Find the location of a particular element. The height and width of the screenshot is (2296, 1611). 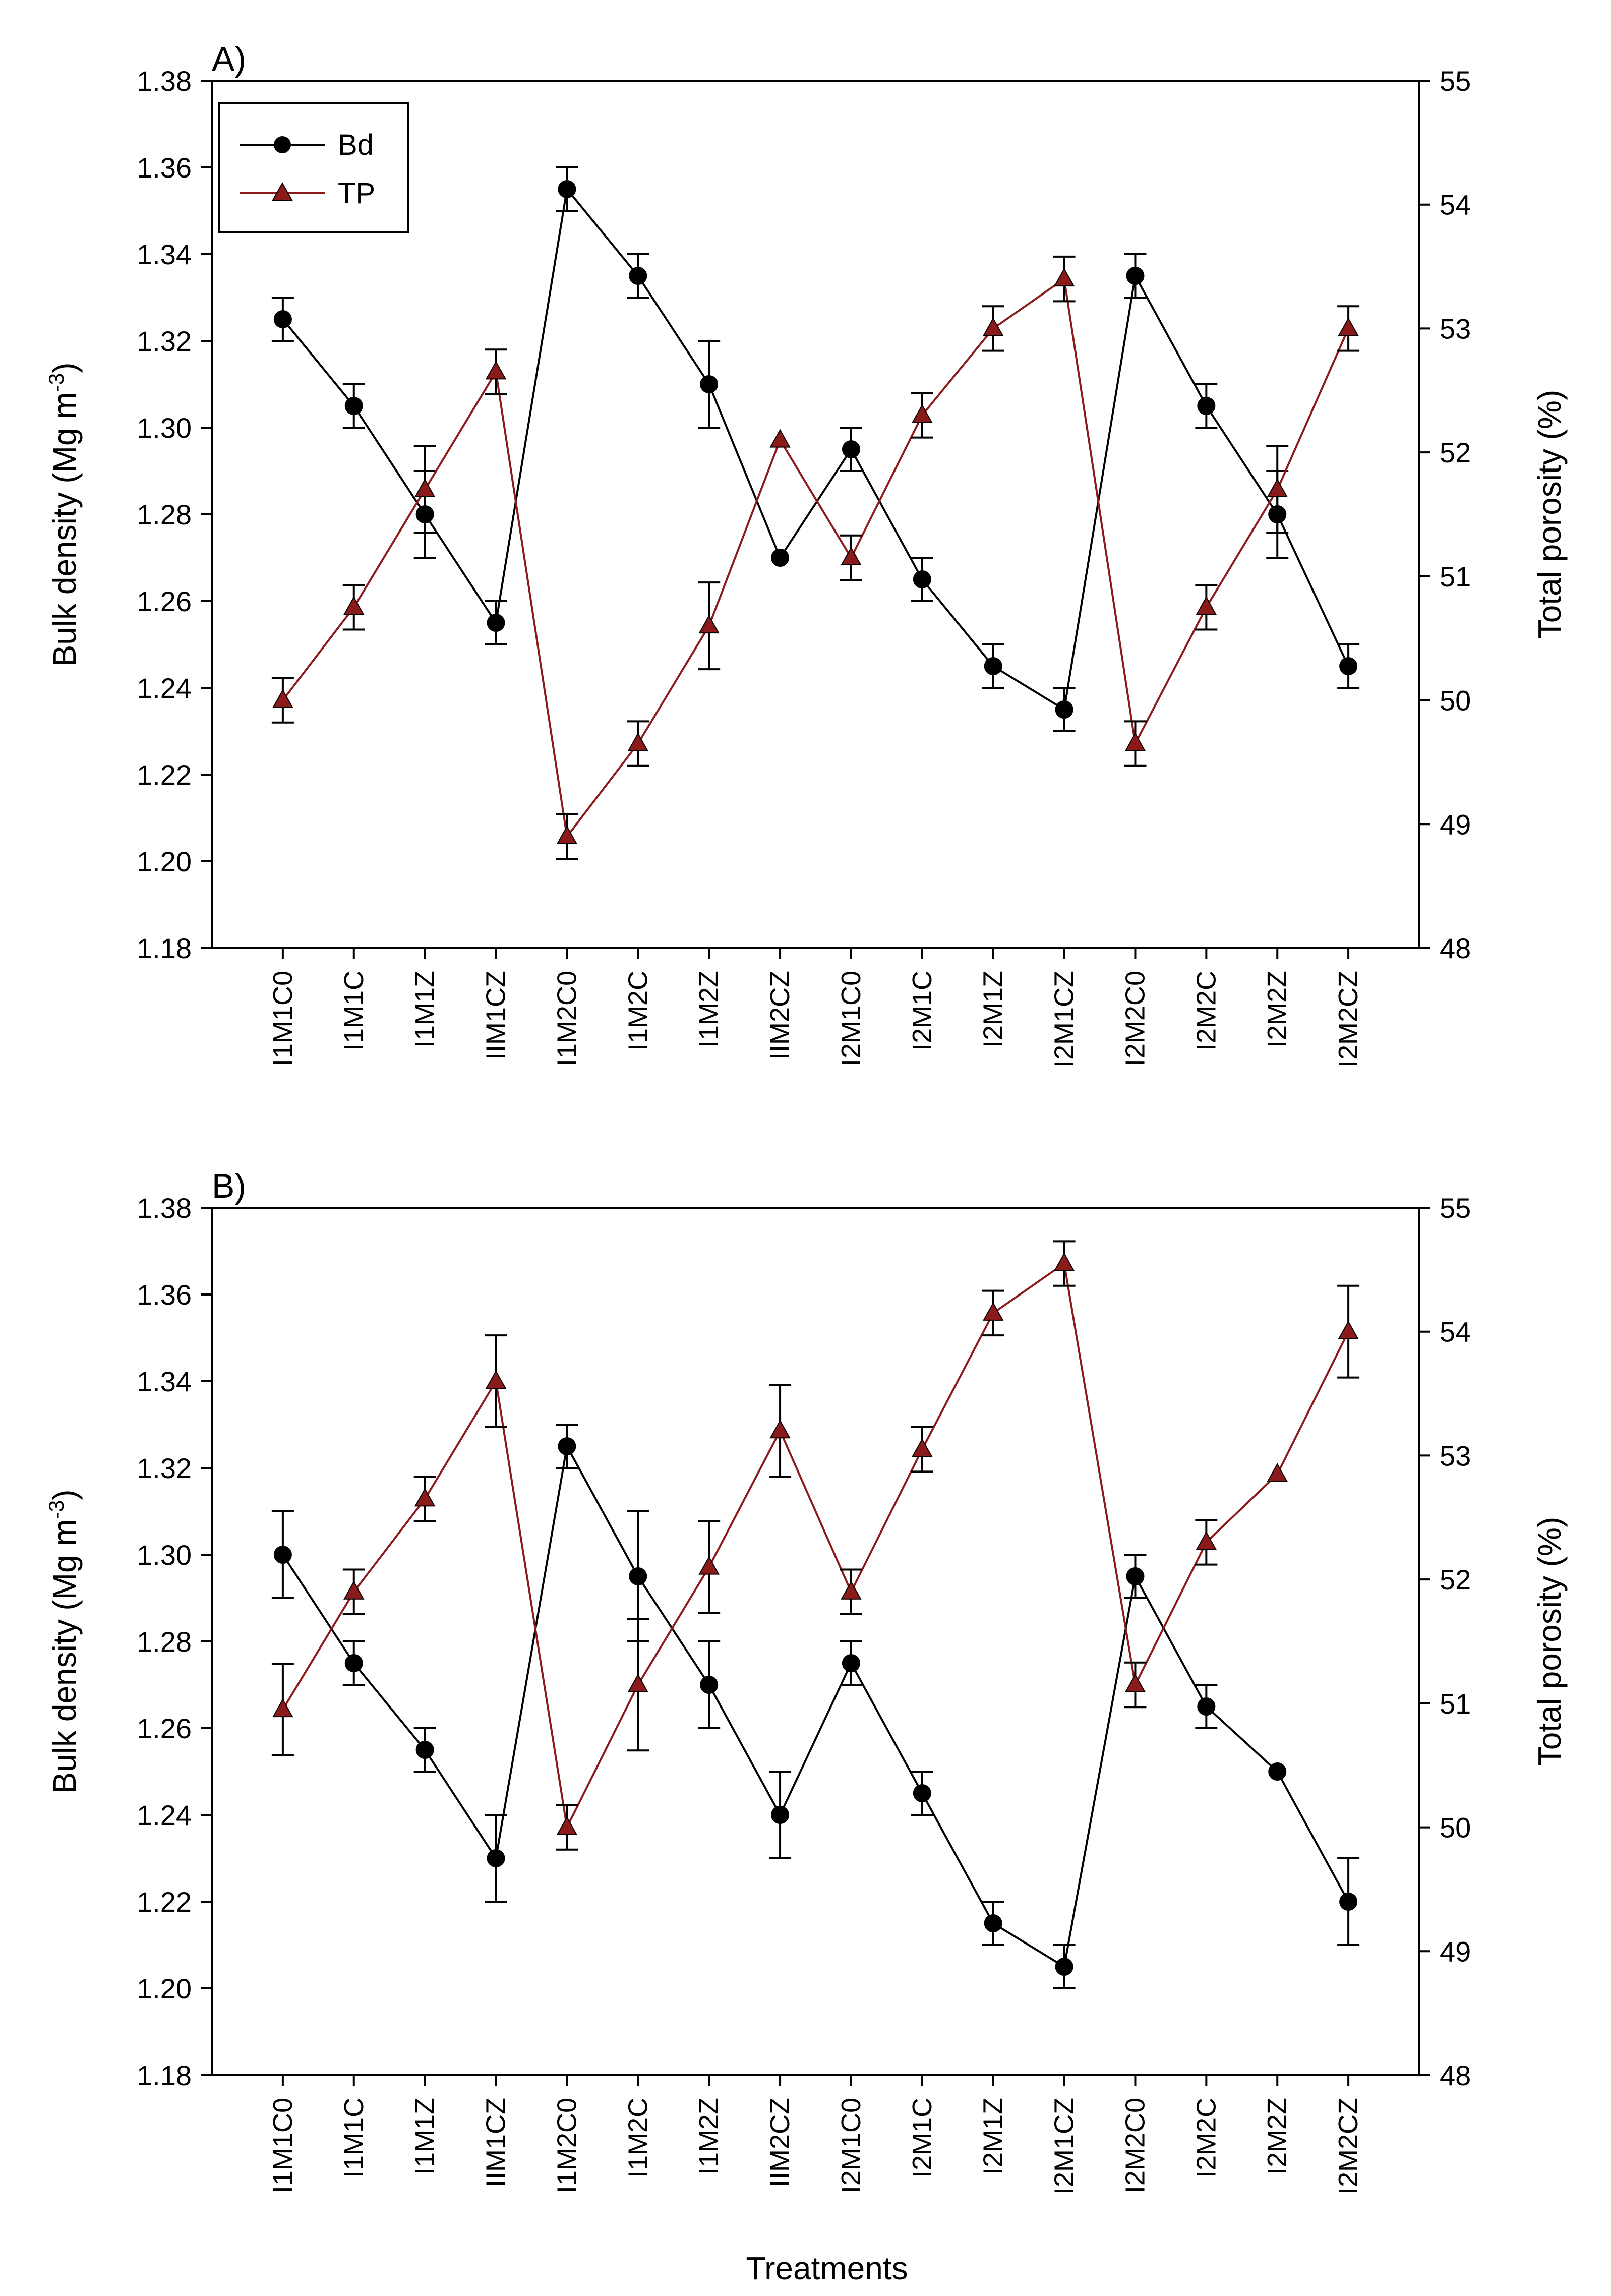

y-tick-label: 1.34 is located at coordinates (164, 254).